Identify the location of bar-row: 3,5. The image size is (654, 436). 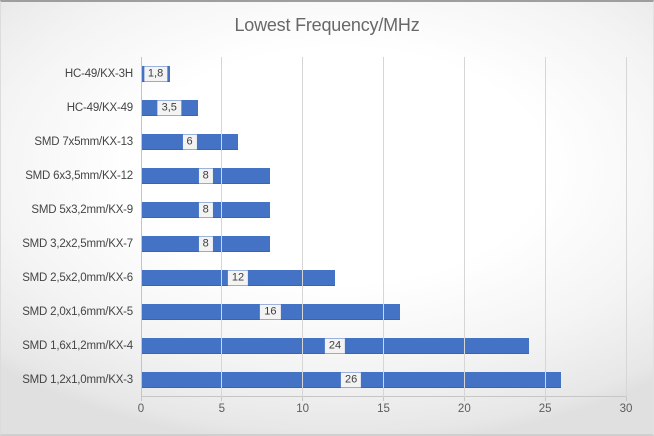
(383, 108).